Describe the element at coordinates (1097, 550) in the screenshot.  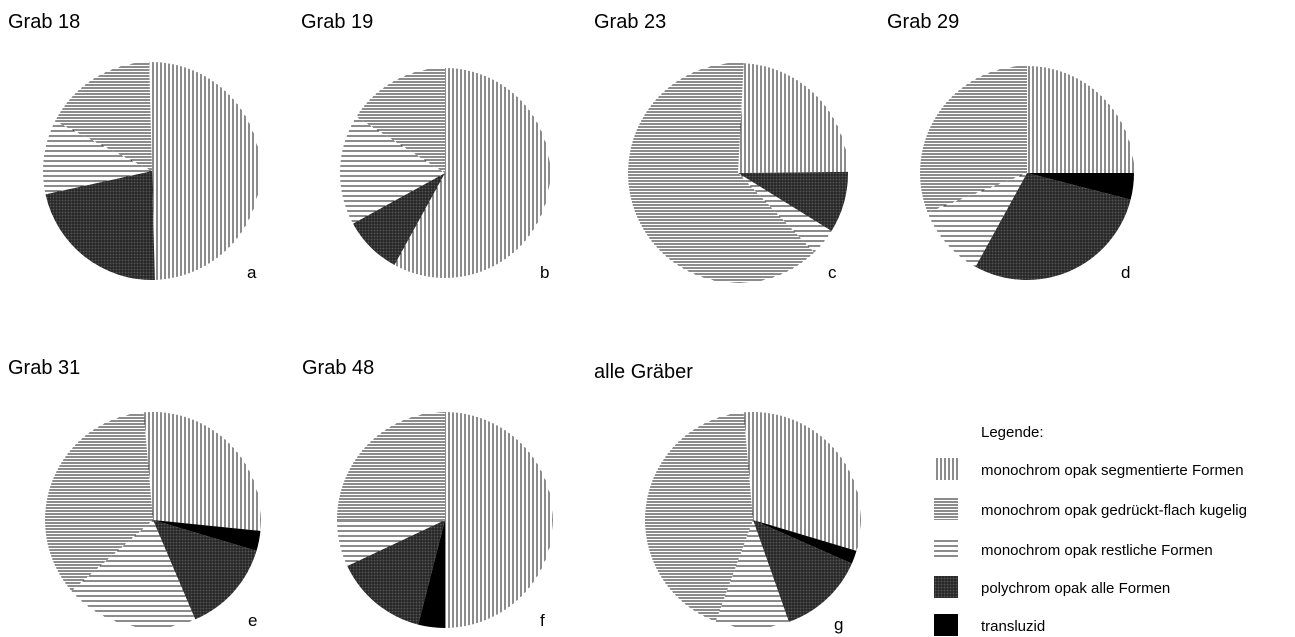
I see `legend-label: monochrom opak restliche Formen` at that location.